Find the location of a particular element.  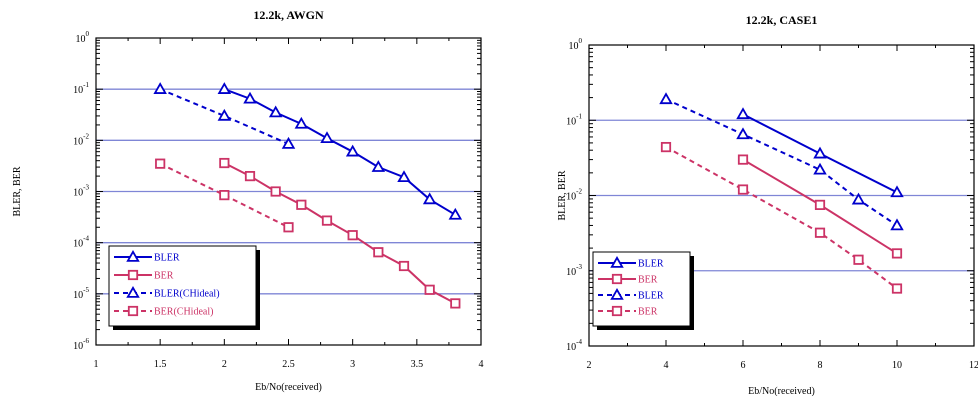

legend-box is located at coordinates (641, 289).